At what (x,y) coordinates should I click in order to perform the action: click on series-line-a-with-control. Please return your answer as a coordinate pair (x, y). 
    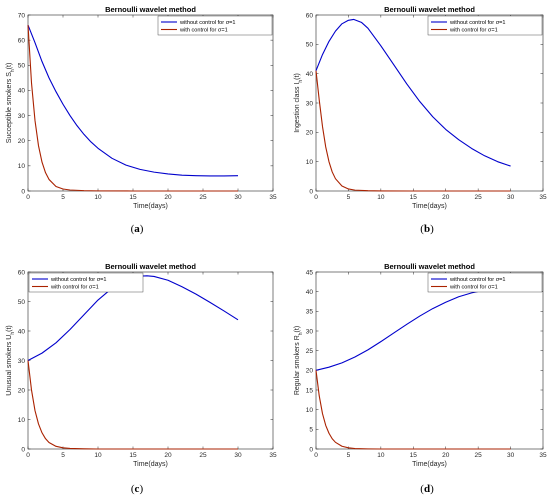
    Looking at the image, I should click on (132, 108).